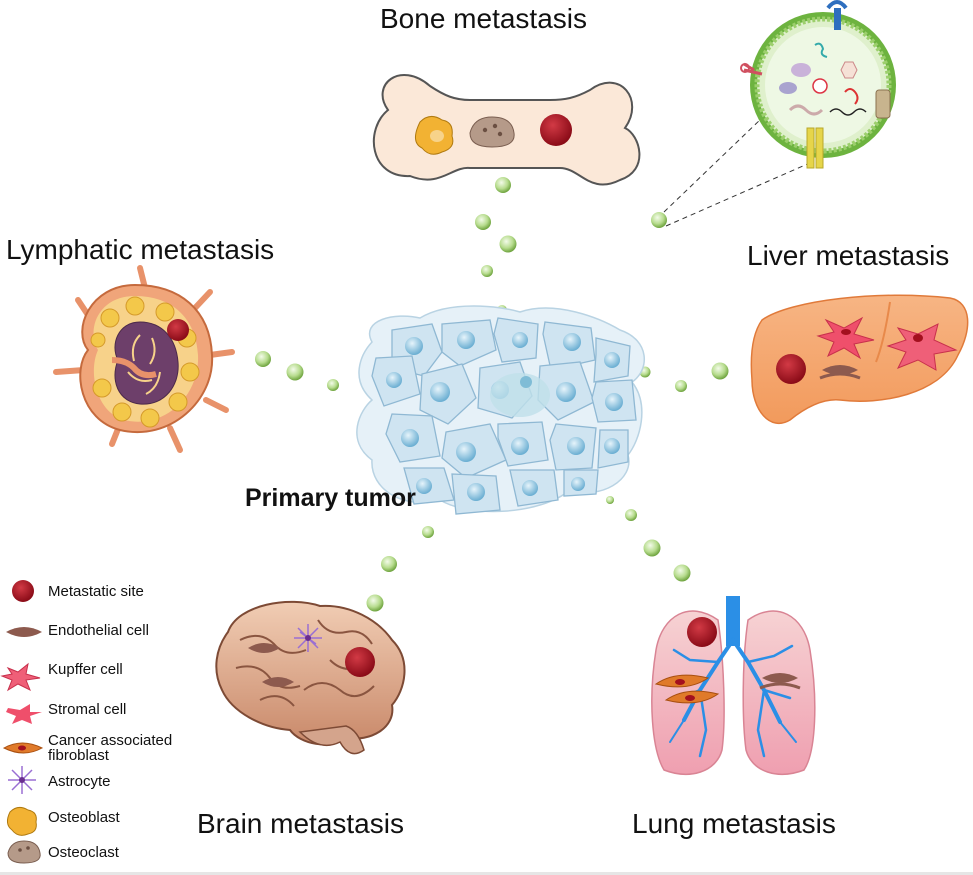  Describe the element at coordinates (144, 359) in the screenshot. I see `lymph-node-illustration` at that location.